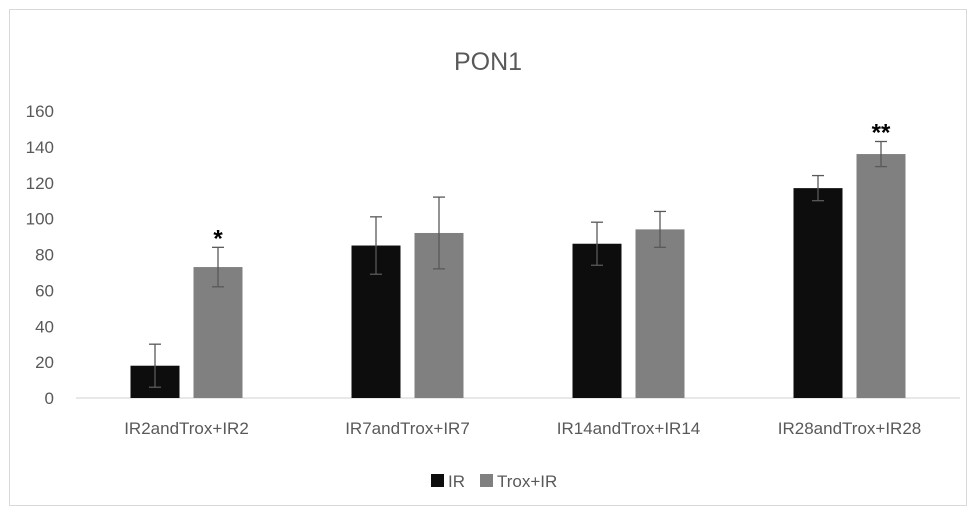  Describe the element at coordinates (44, 326) in the screenshot. I see `y-tick-label: 40` at that location.